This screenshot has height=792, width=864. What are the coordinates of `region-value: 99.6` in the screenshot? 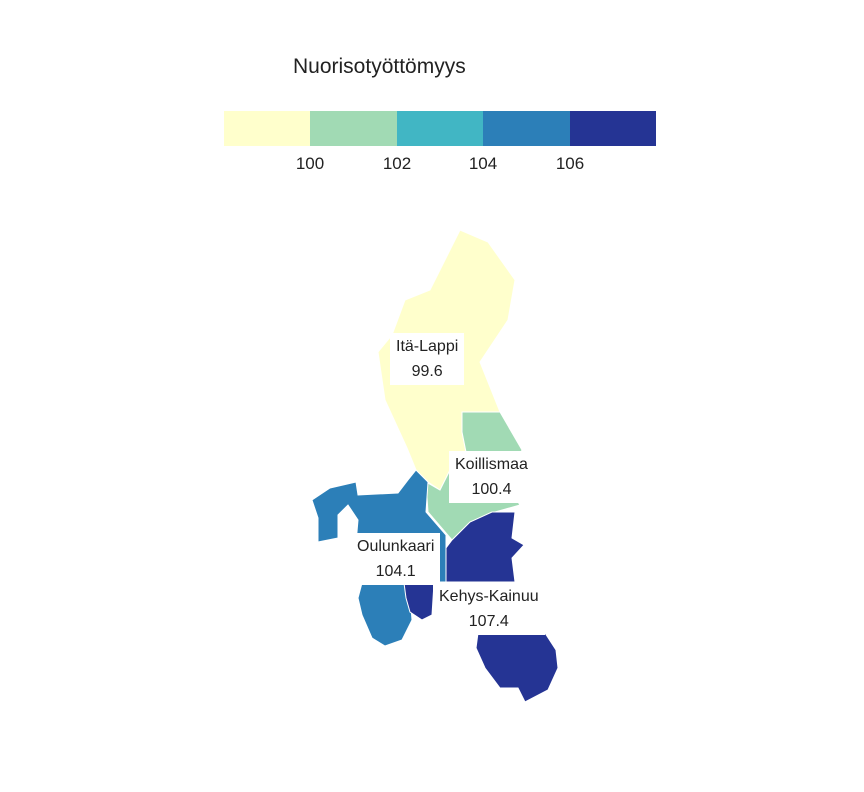 It's located at (427, 371).